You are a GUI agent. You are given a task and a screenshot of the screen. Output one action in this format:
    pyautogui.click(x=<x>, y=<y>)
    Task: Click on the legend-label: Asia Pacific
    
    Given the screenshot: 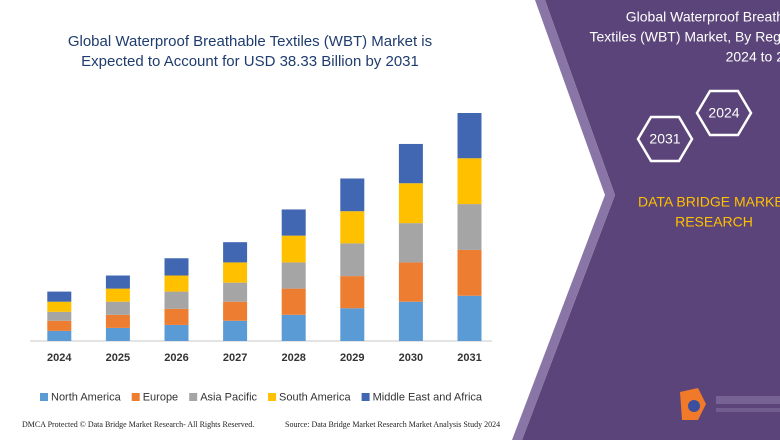 What is the action you would take?
    pyautogui.click(x=228, y=397)
    